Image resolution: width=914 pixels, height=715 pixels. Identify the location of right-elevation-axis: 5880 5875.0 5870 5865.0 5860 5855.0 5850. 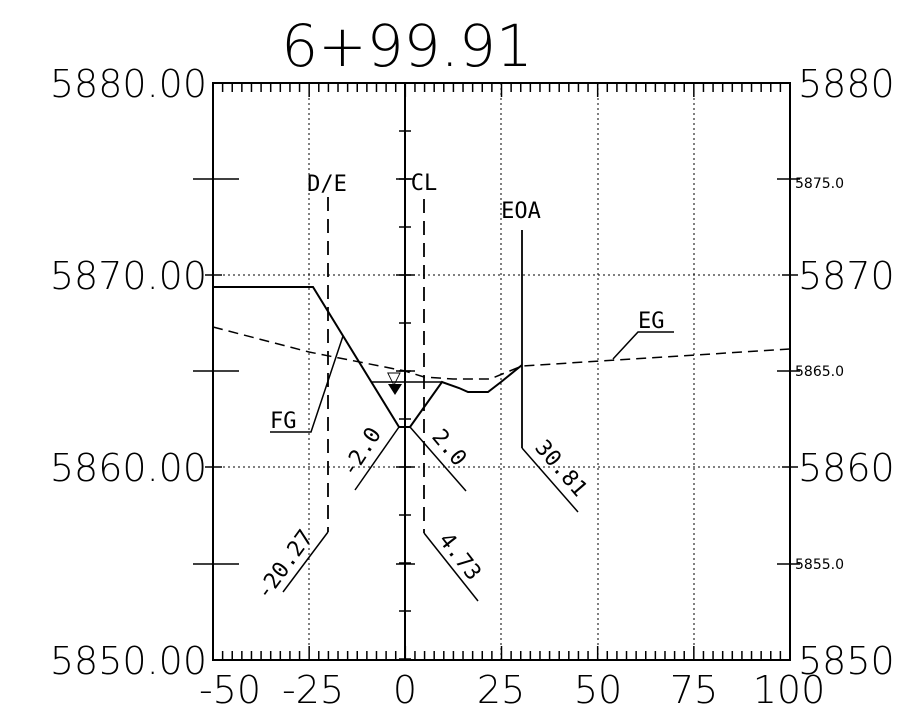
(845, 372).